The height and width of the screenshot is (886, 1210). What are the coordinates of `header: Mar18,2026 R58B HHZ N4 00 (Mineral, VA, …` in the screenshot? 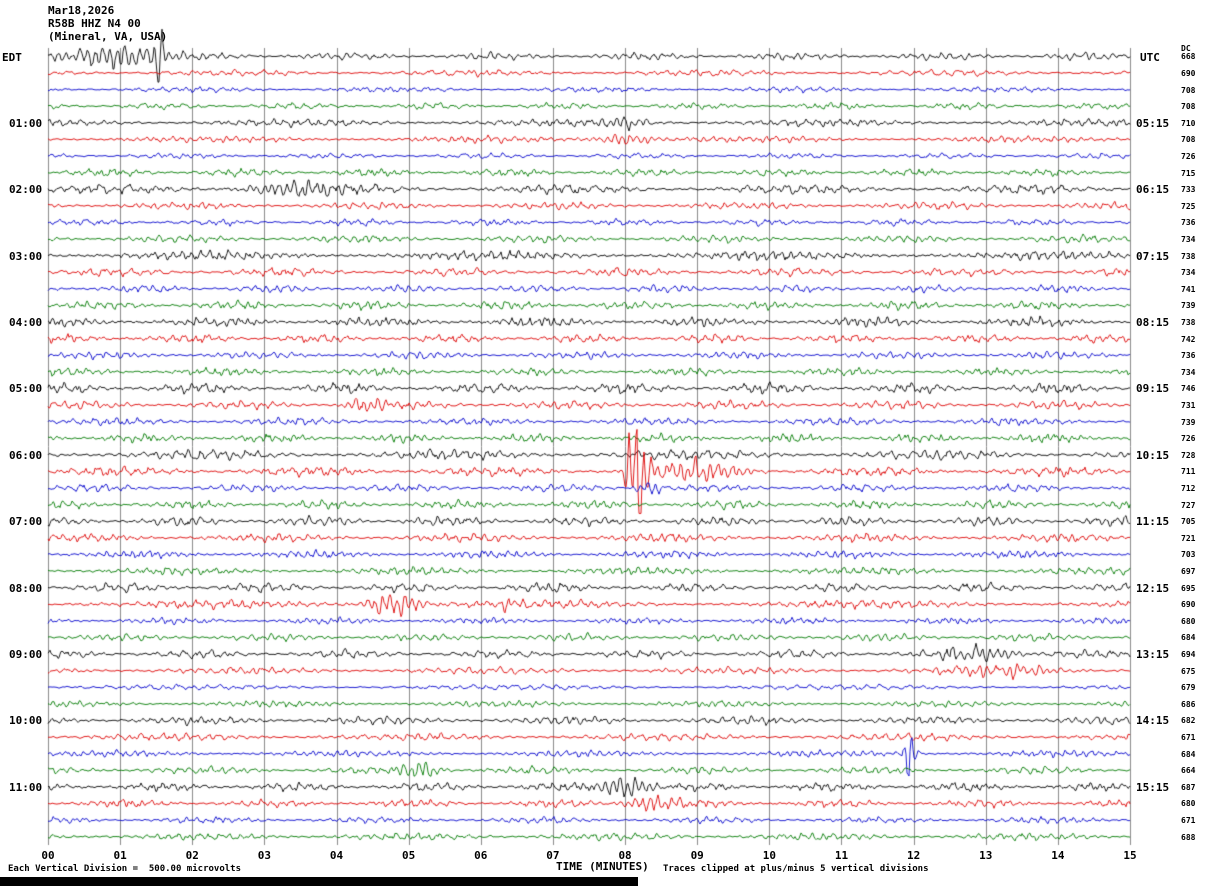 It's located at (107, 23).